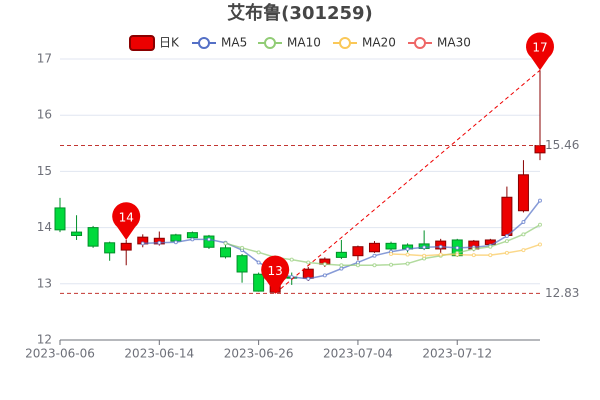 The width and height of the screenshot is (600, 400). Describe the element at coordinates (457, 354) in the screenshot. I see `x-tick-label: 2023-07-12` at that location.